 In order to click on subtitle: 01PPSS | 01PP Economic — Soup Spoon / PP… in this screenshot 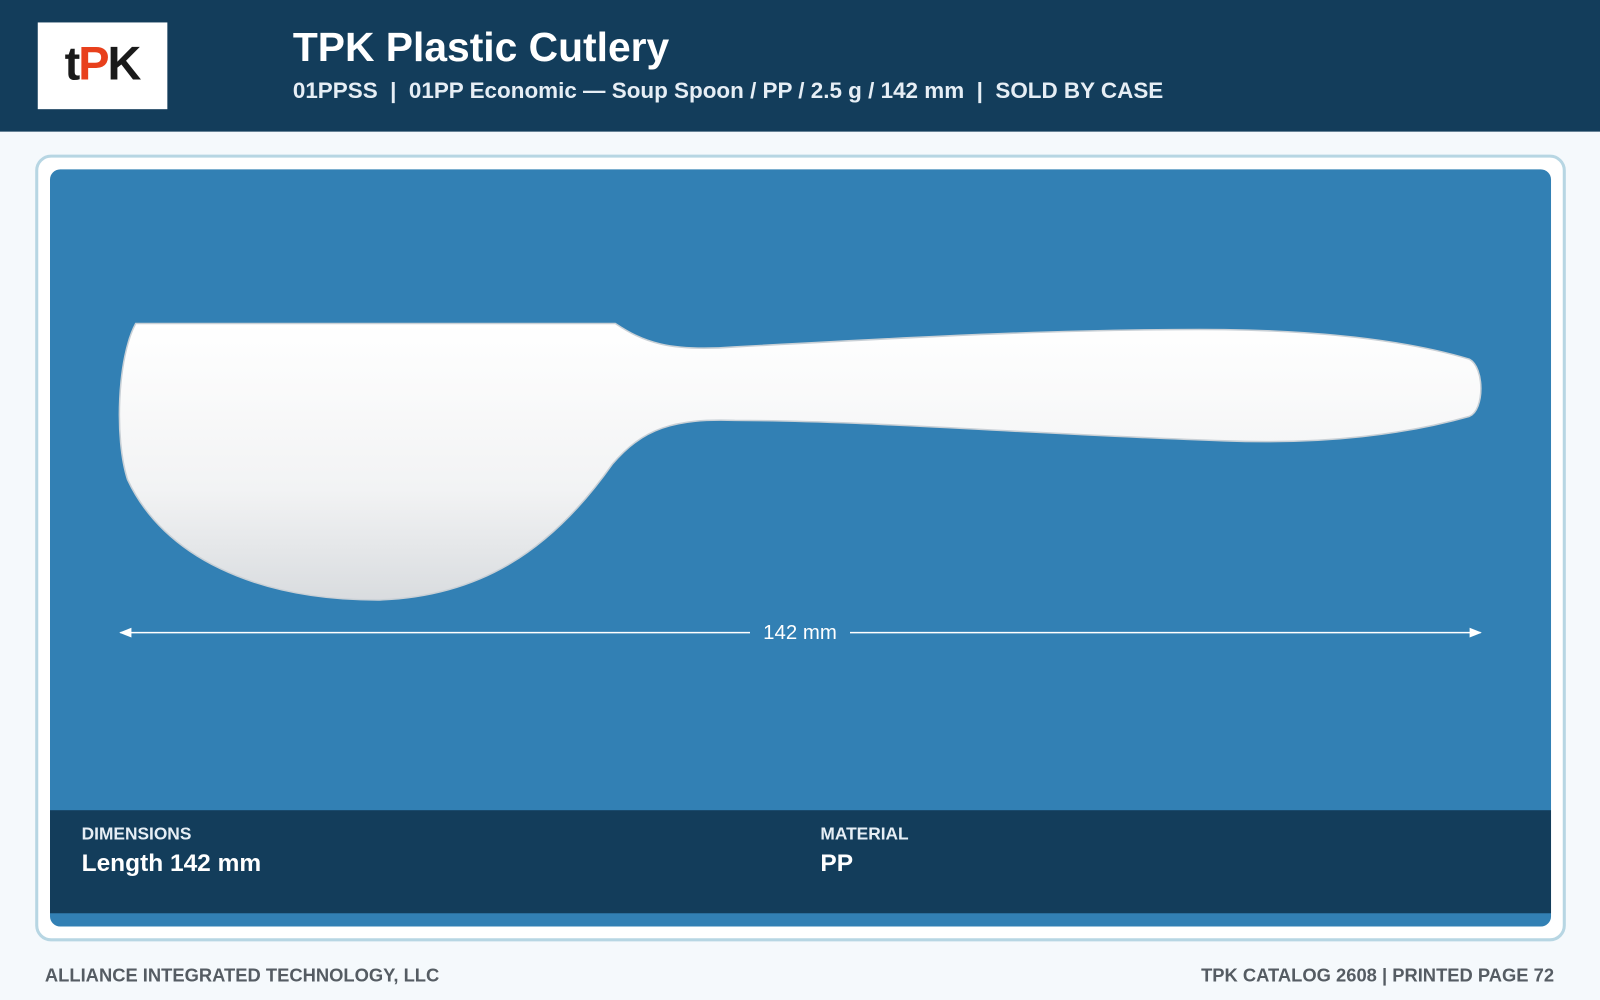, I will do `click(728, 90)`.